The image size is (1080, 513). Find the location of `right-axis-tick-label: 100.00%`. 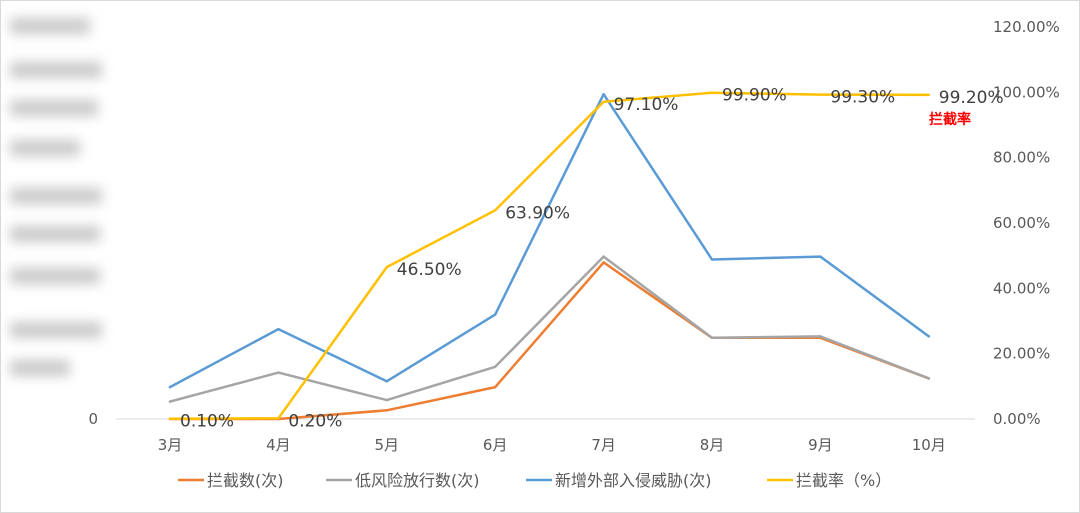

right-axis-tick-label: 100.00% is located at coordinates (1026, 92).